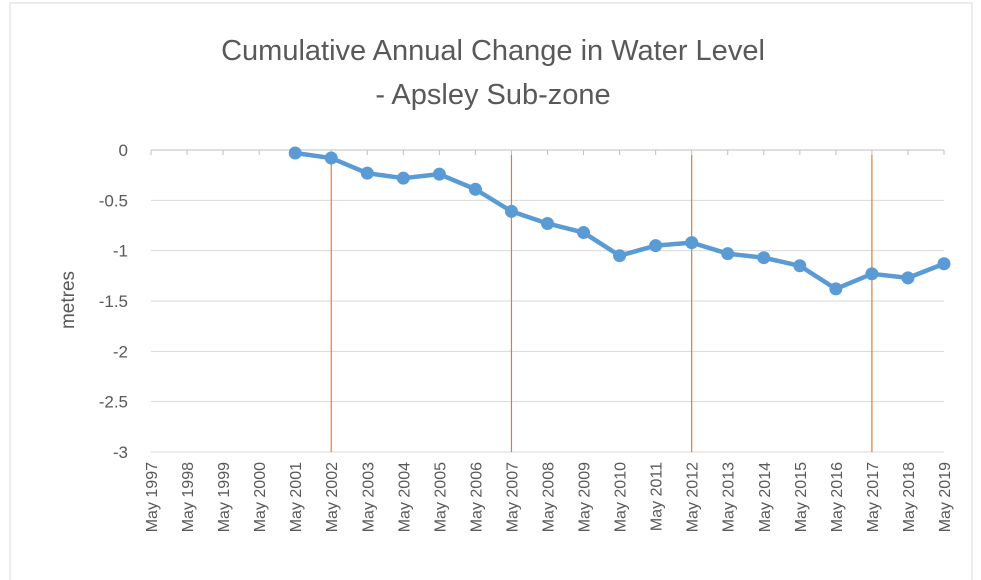 This screenshot has width=981, height=580. What do you see at coordinates (368, 497) in the screenshot?
I see `x-tick-label: May 2003` at bounding box center [368, 497].